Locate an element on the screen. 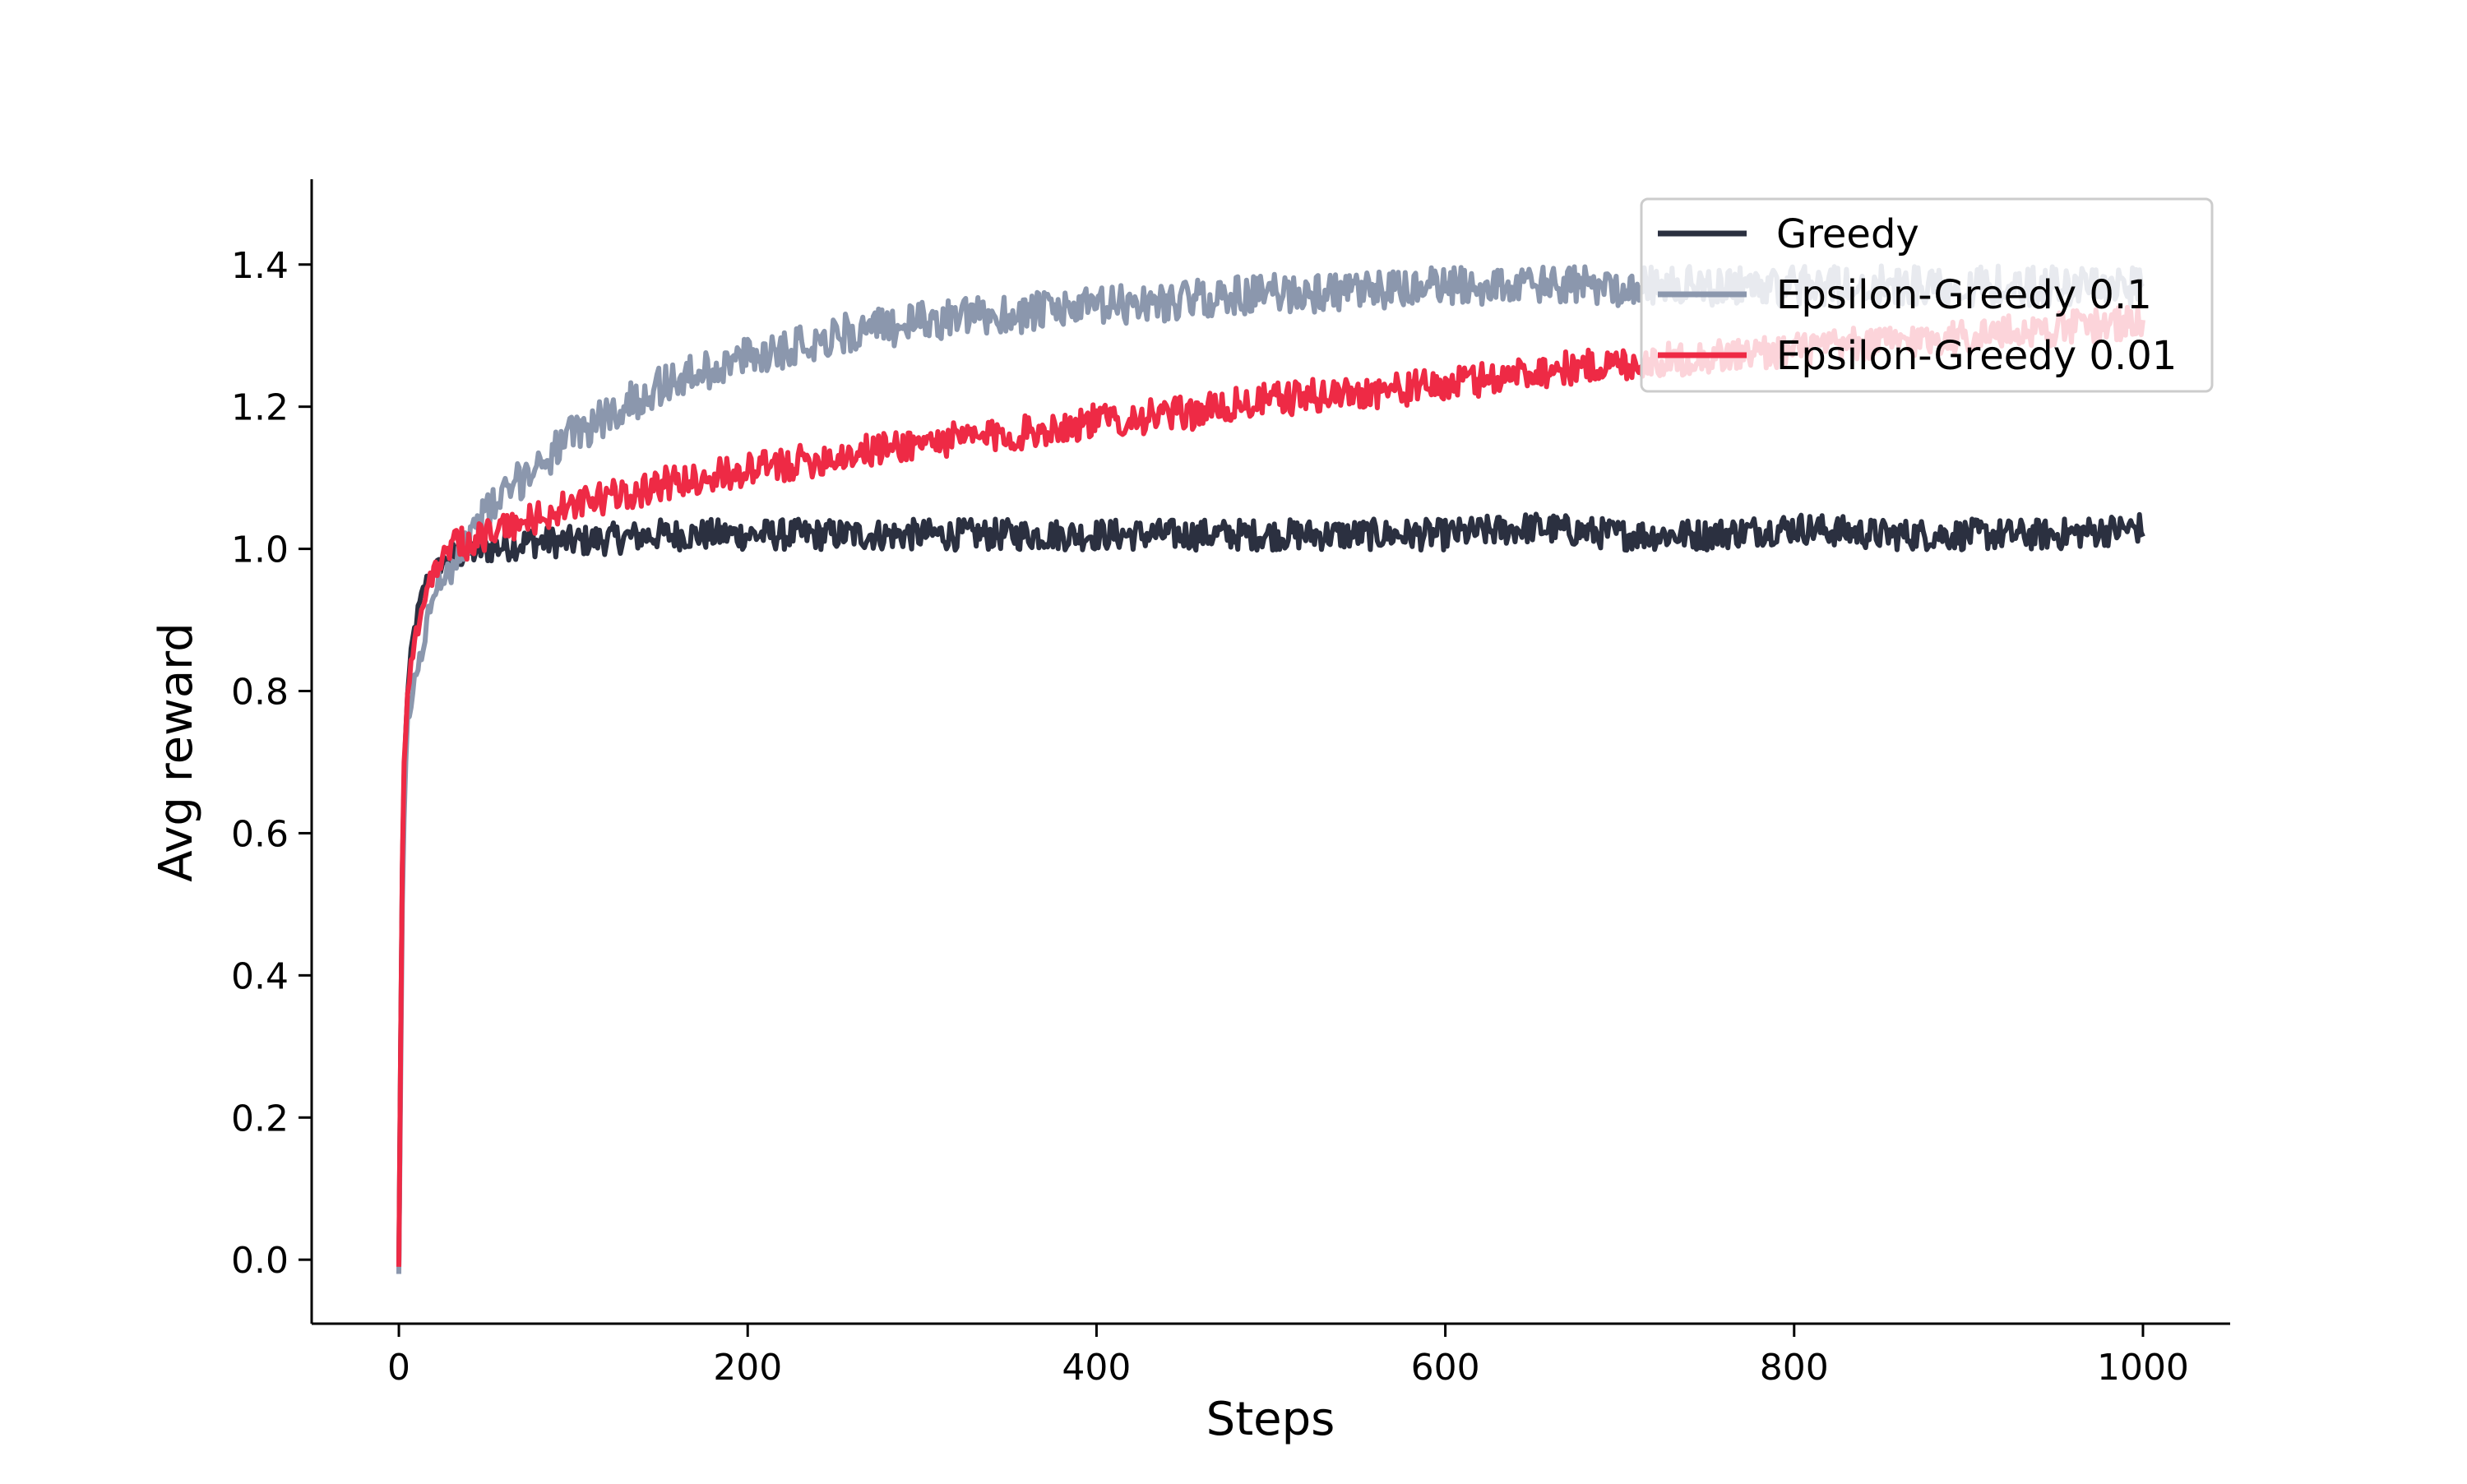 The width and height of the screenshot is (2467, 1484). x-tick-label: 0 is located at coordinates (398, 1368).